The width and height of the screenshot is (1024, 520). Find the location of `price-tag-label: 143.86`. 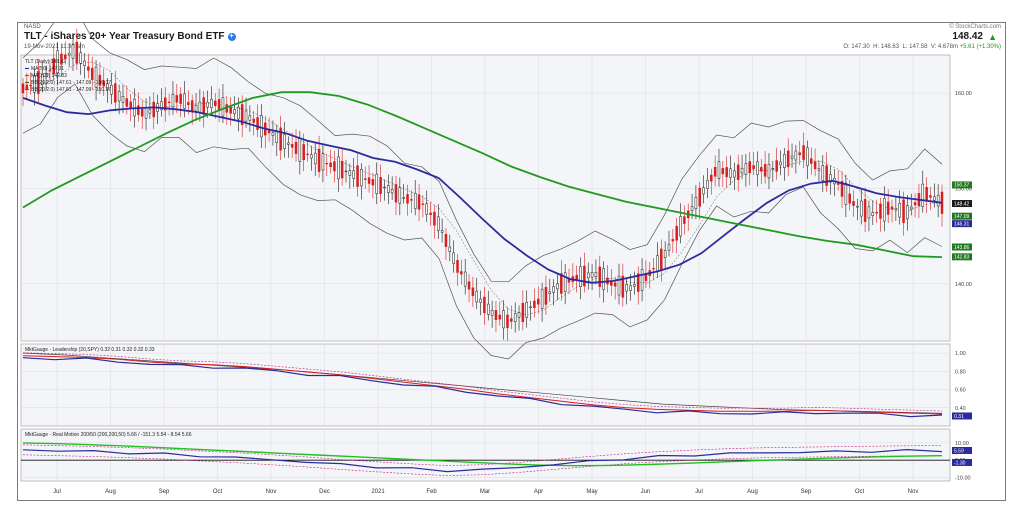

price-tag-label: 143.86 is located at coordinates (962, 248).